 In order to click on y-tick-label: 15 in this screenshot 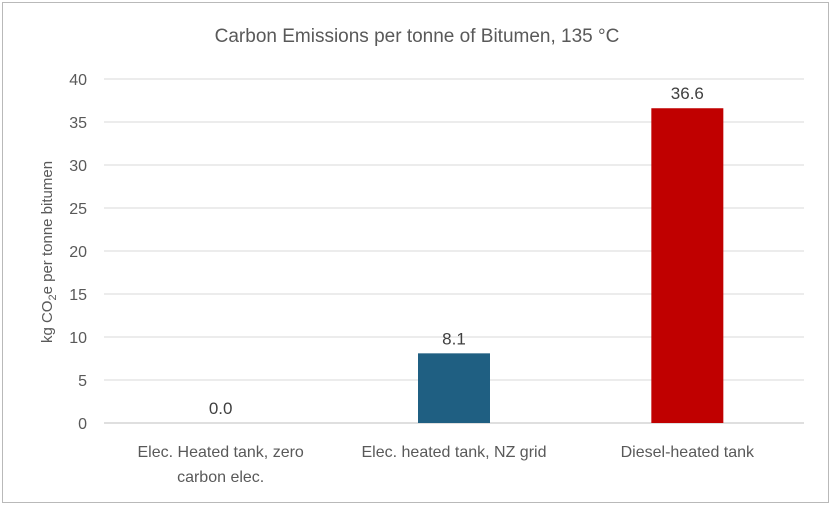, I will do `click(78, 295)`.